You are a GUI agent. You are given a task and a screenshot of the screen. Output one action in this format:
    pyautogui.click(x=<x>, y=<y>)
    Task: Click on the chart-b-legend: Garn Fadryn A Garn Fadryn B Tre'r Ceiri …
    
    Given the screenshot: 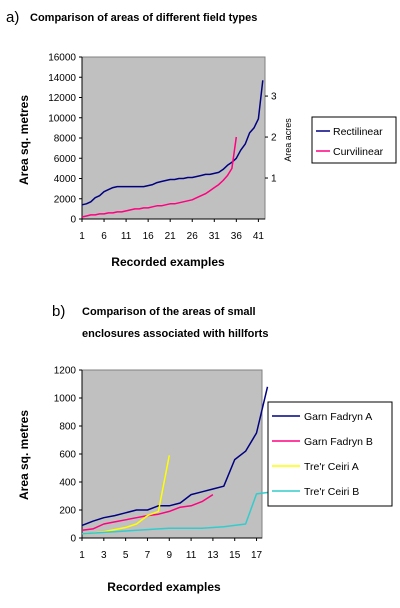 What is the action you would take?
    pyautogui.click(x=330, y=454)
    